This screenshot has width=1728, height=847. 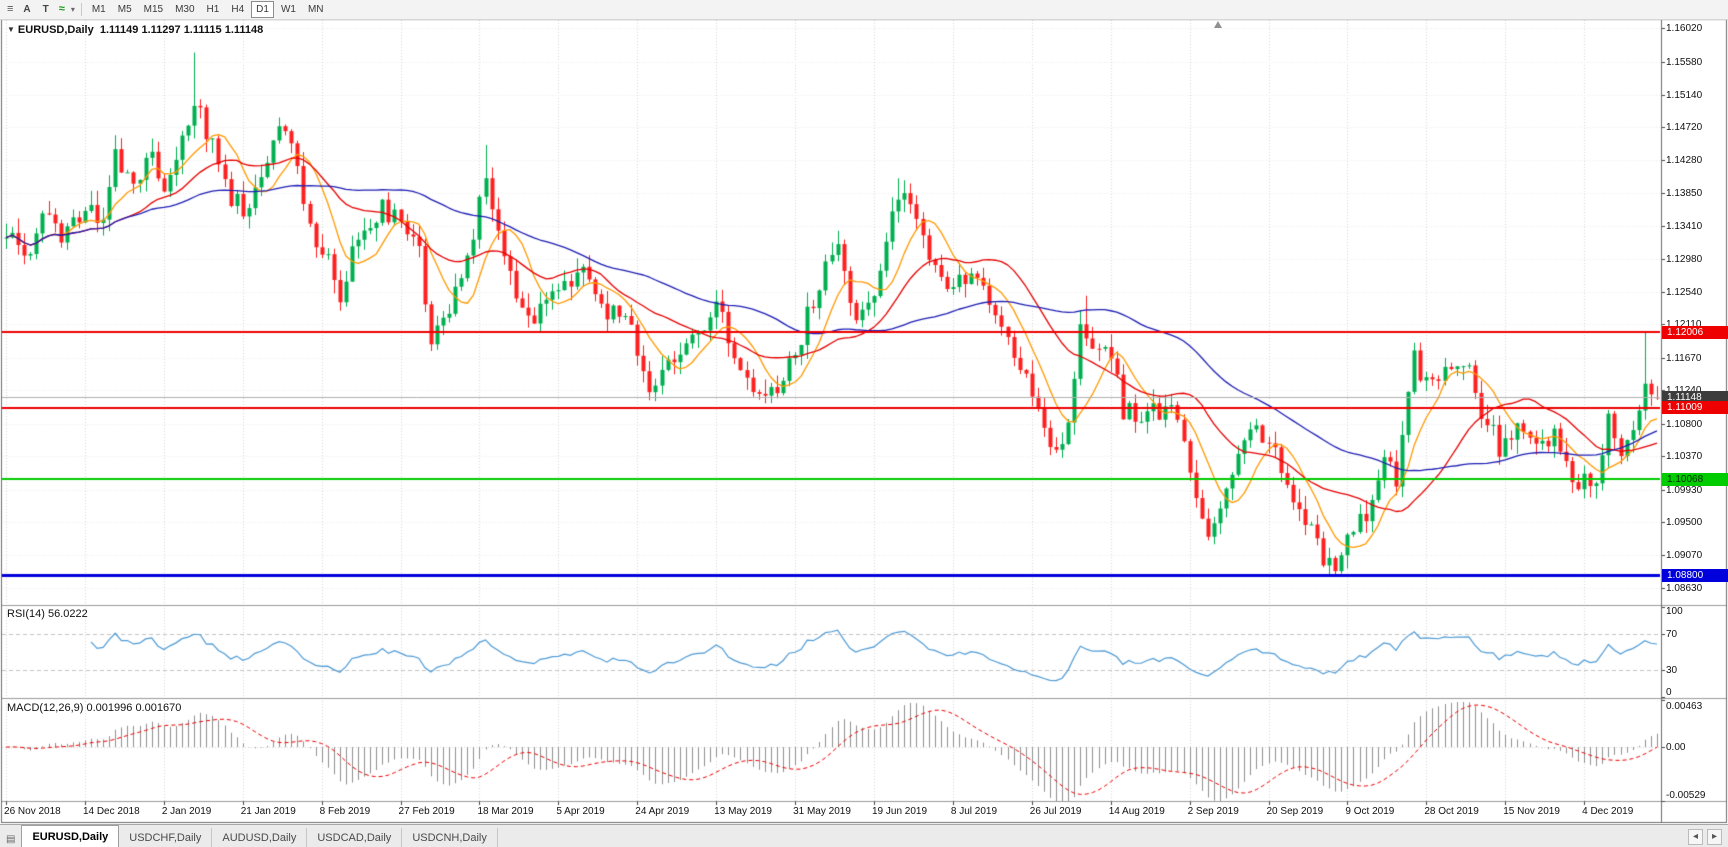 What do you see at coordinates (1669, 692) in the screenshot?
I see `rsi-axis-label: 0` at bounding box center [1669, 692].